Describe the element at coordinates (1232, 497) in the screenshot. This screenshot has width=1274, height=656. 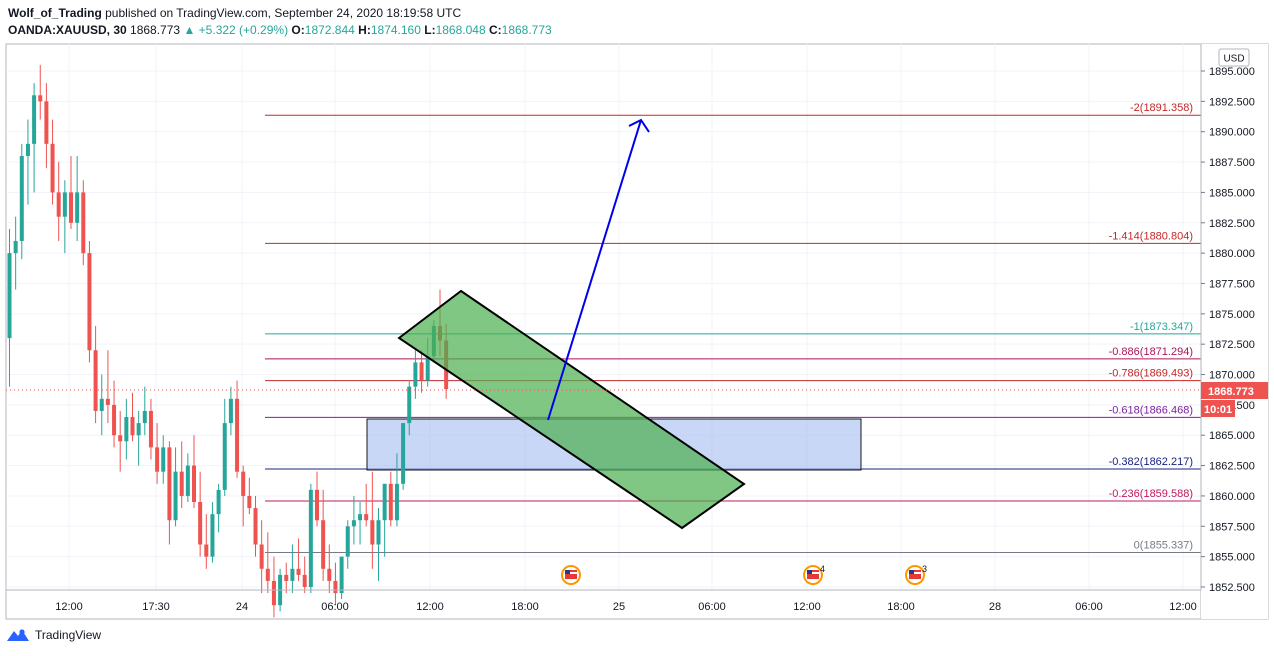
I see `y-tick-label: 1860.000` at that location.